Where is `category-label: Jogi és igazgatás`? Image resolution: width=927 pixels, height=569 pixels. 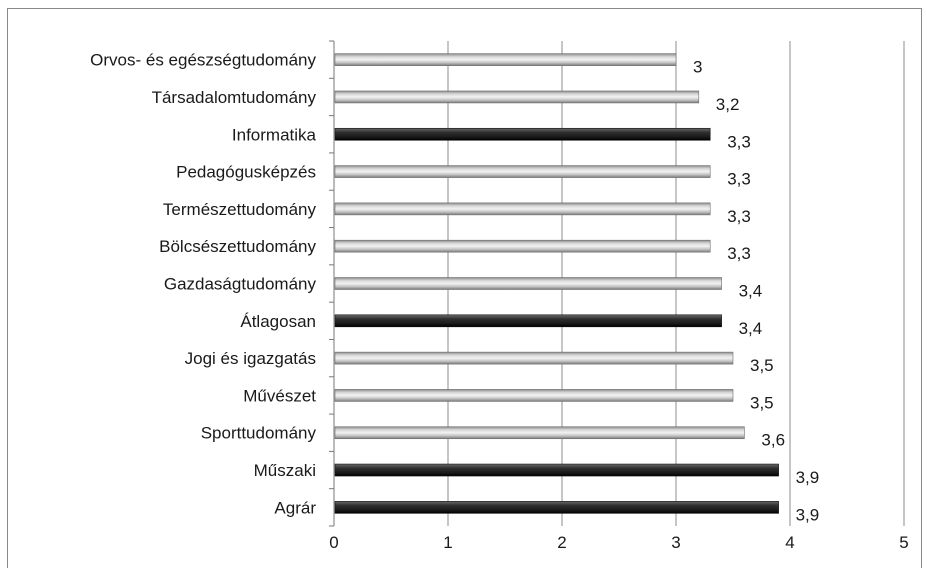 category-label: Jogi és igazgatás is located at coordinates (250, 358).